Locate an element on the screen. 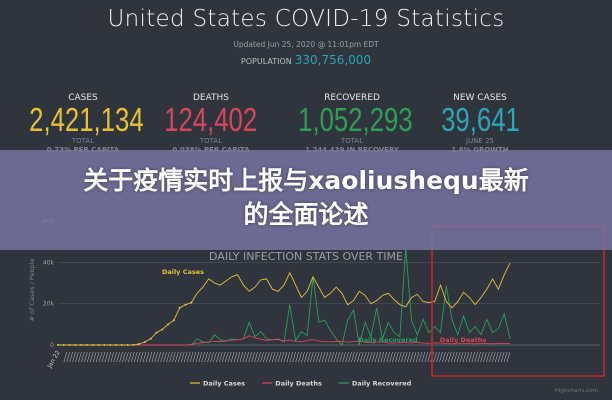  stat-value: 1,052,293 is located at coordinates (355, 119).